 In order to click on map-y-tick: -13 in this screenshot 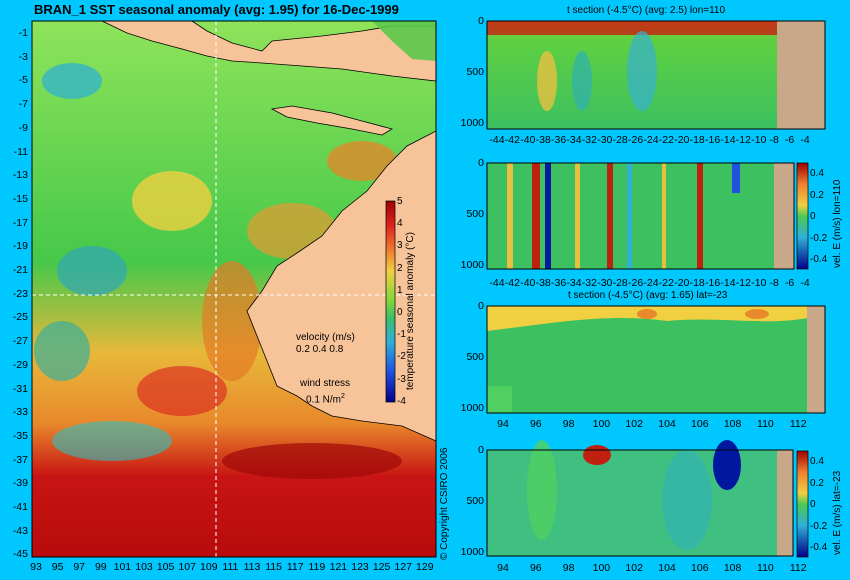, I will do `click(20, 175)`.